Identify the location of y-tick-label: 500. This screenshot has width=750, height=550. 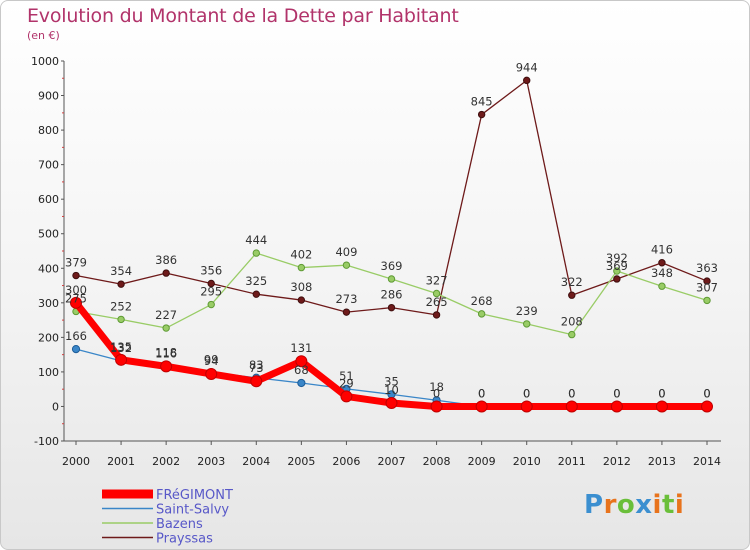
(48, 234).